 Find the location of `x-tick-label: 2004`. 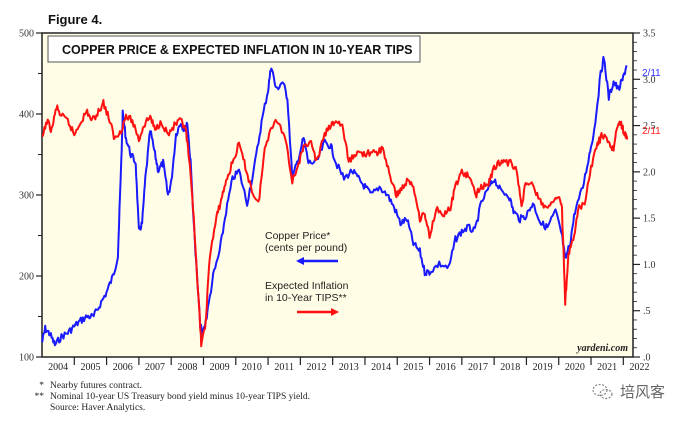

x-tick-label: 2004 is located at coordinates (58, 367).